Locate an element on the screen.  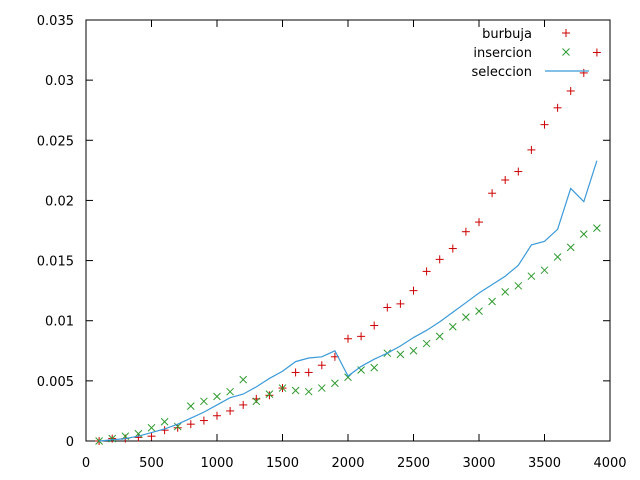
y-tick-label: 0.025 is located at coordinates (55, 141).